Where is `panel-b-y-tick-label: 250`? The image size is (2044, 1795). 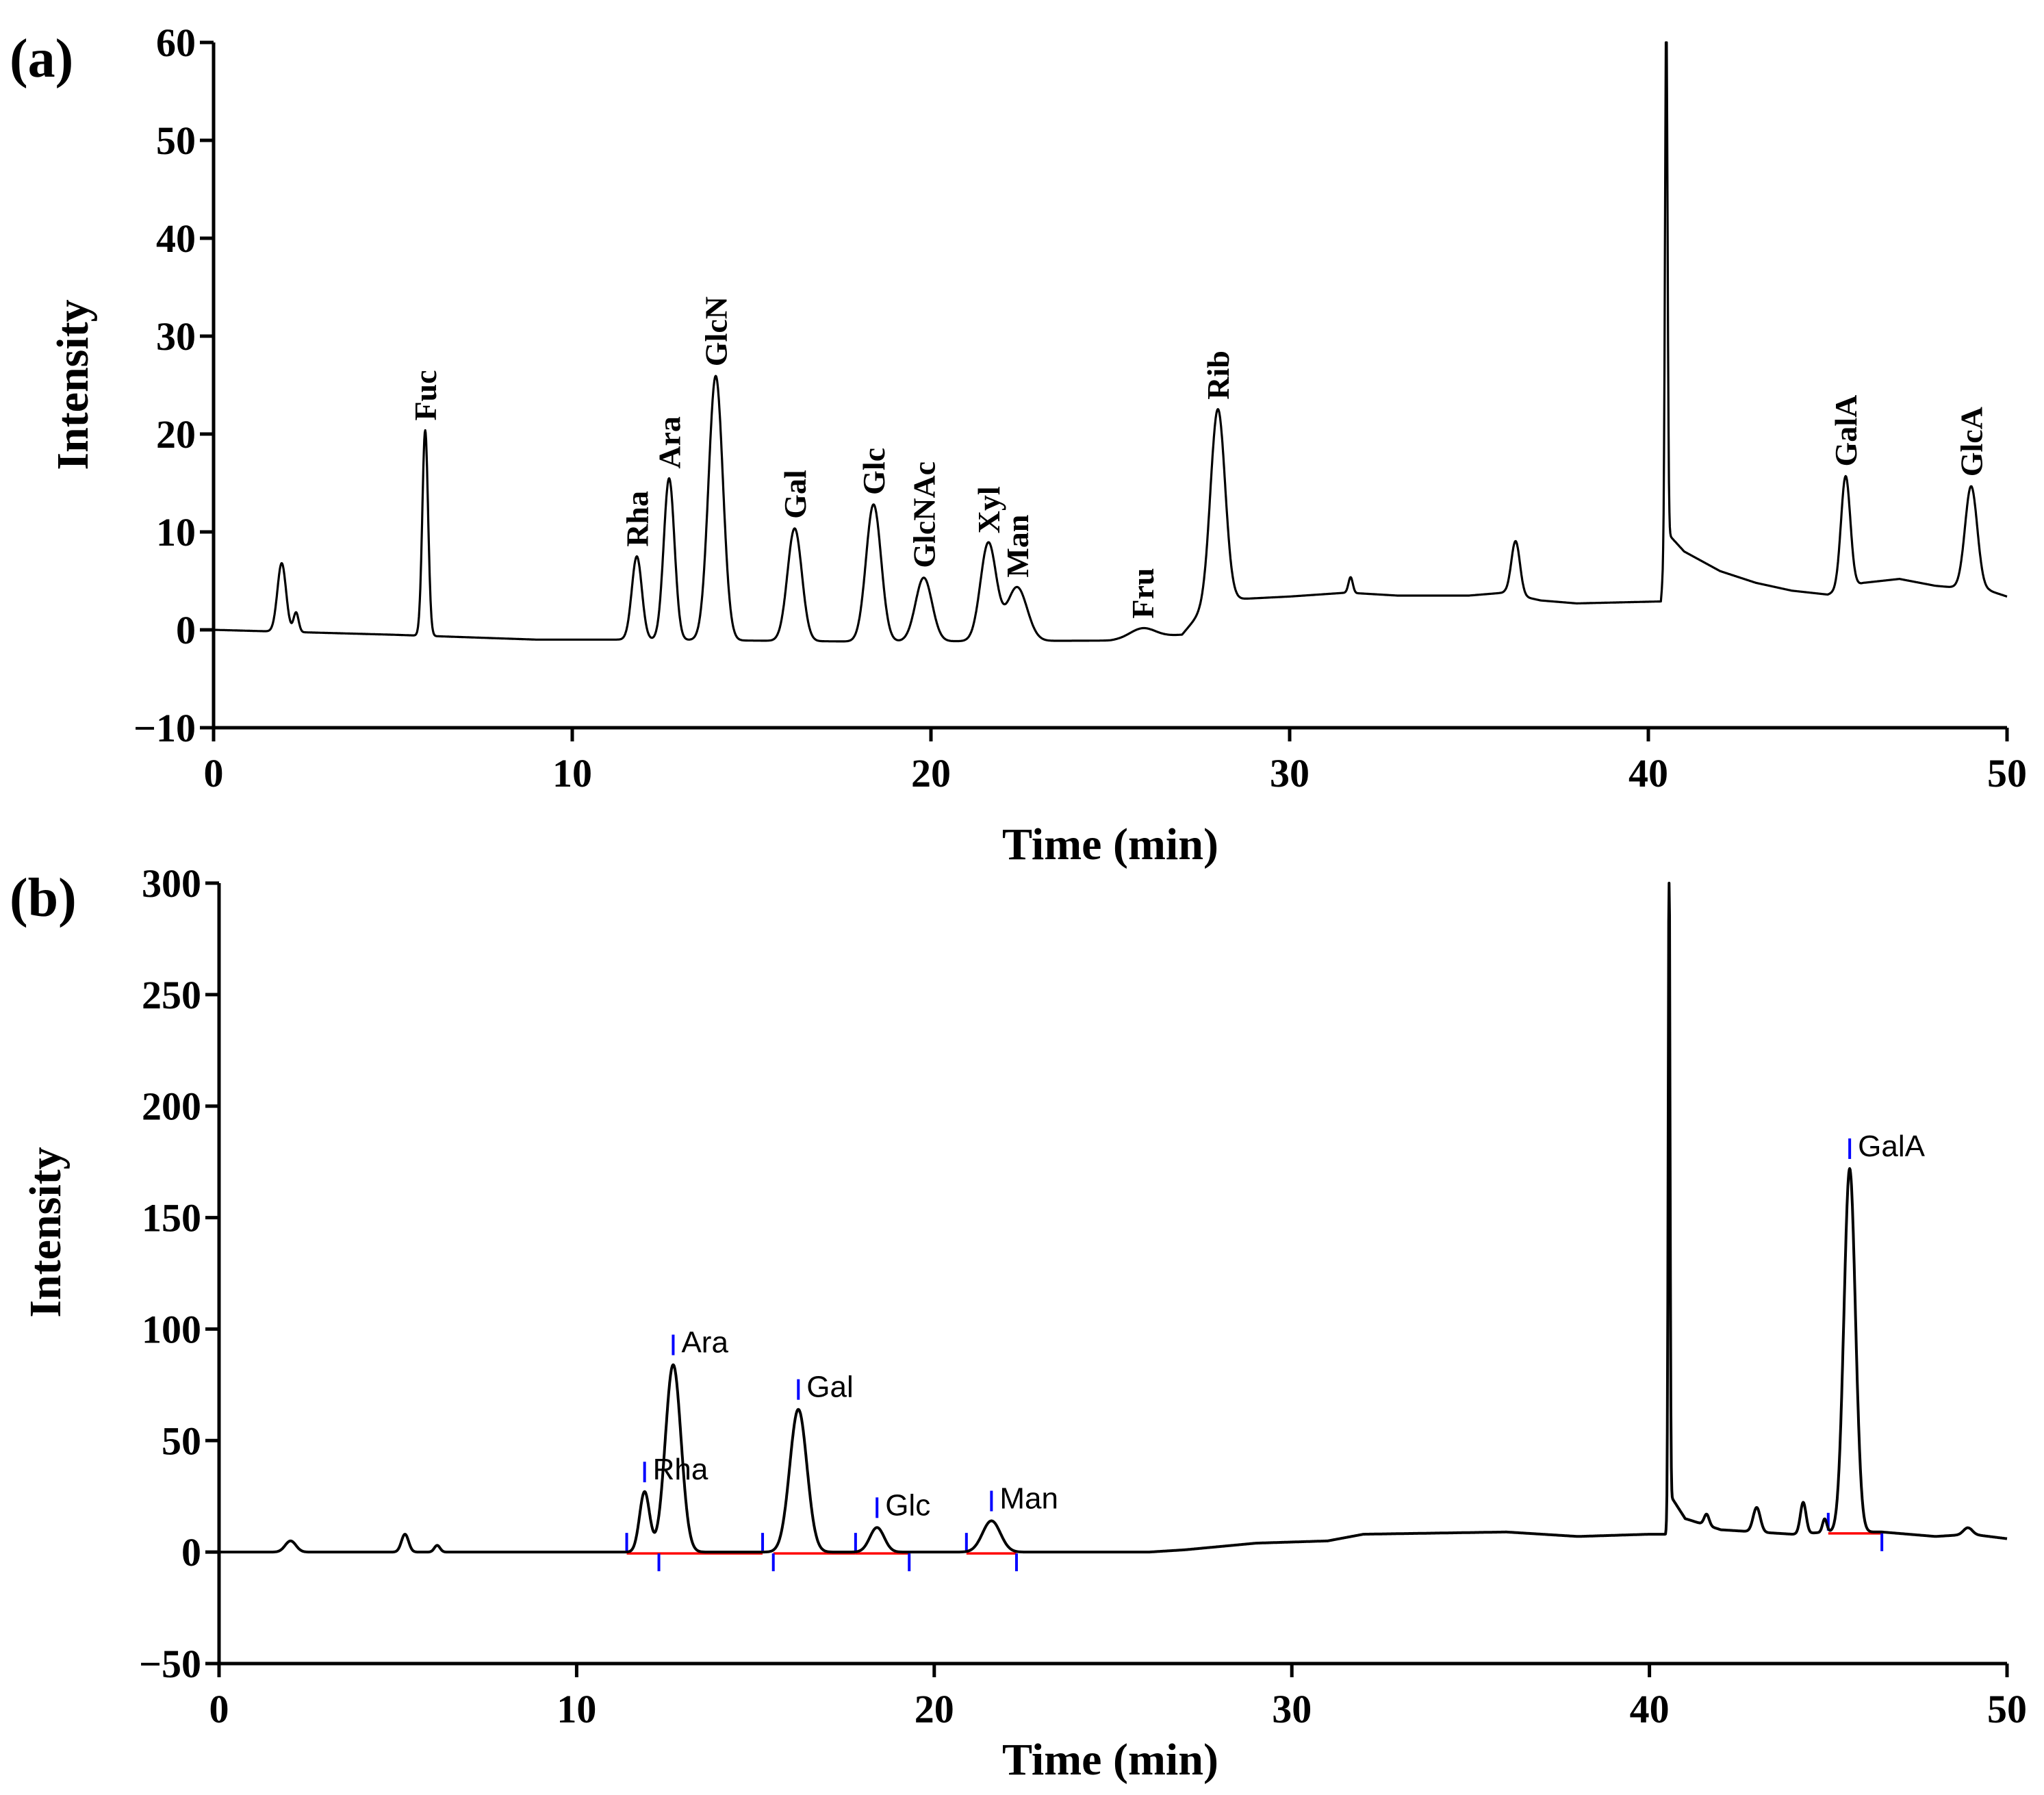
panel-b-y-tick-label: 250 is located at coordinates (171, 995).